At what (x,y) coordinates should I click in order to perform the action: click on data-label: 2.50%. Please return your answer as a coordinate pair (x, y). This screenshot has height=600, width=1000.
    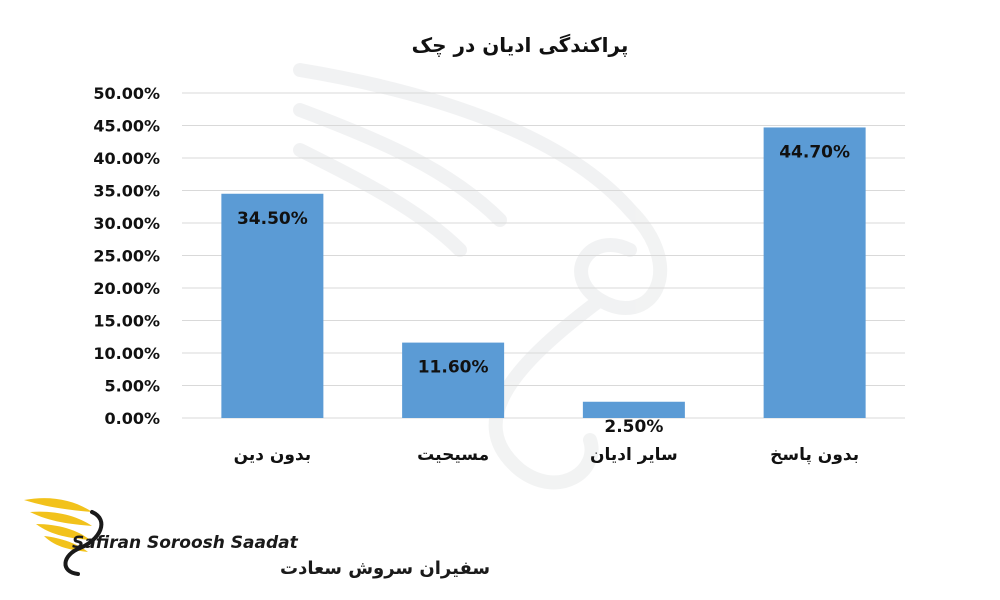
    Looking at the image, I should click on (633, 427).